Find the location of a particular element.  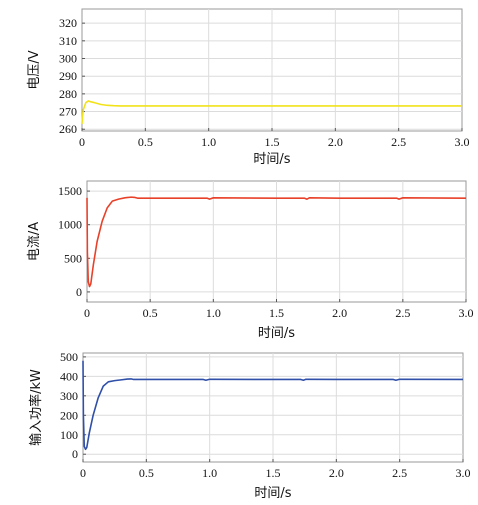

current-x-tick-label: 2.0 is located at coordinates (339, 313).